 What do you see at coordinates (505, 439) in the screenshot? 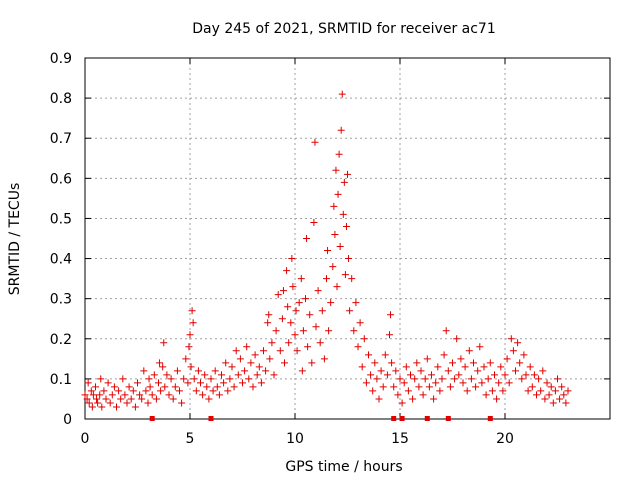
I see `x-tick-label: 20` at bounding box center [505, 439].